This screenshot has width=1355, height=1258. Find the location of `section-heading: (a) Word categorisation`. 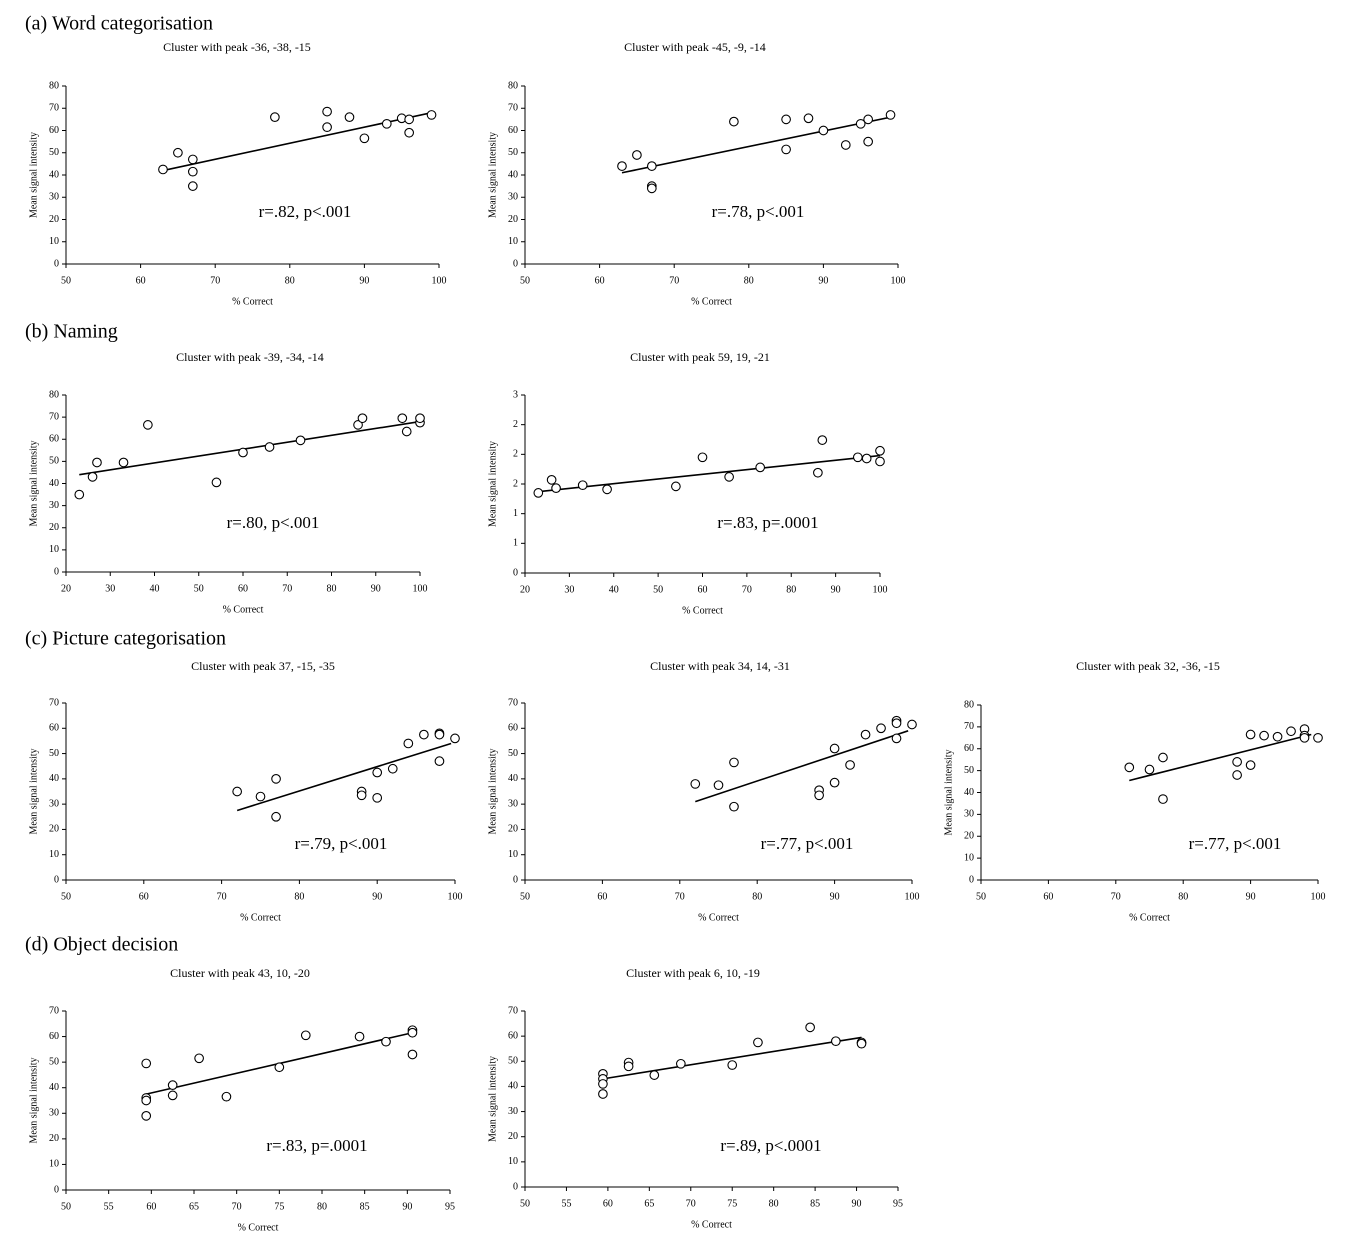

section-heading: (a) Word categorisation is located at coordinates (119, 24).